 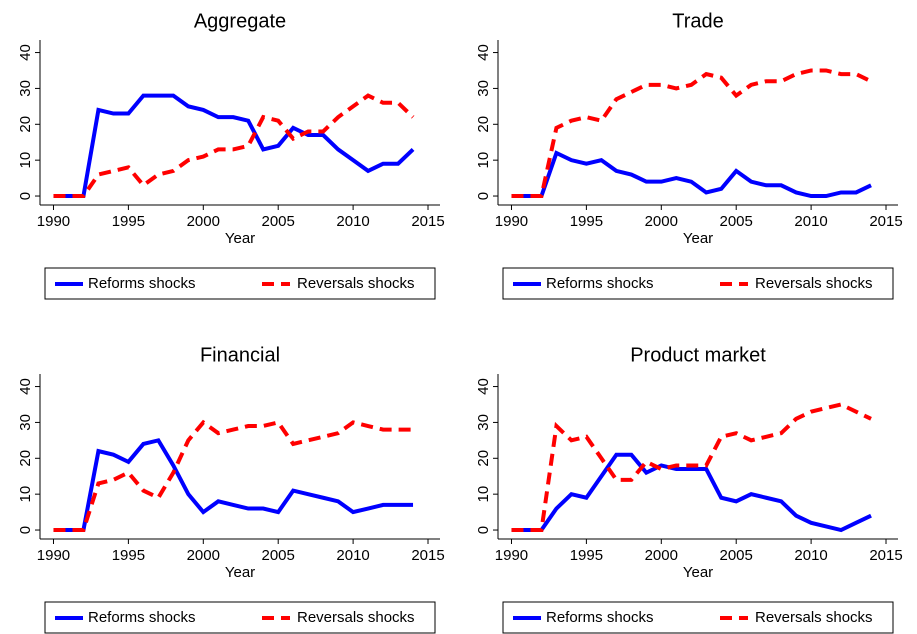 I want to click on panel-title: Product market, so click(x=698, y=355).